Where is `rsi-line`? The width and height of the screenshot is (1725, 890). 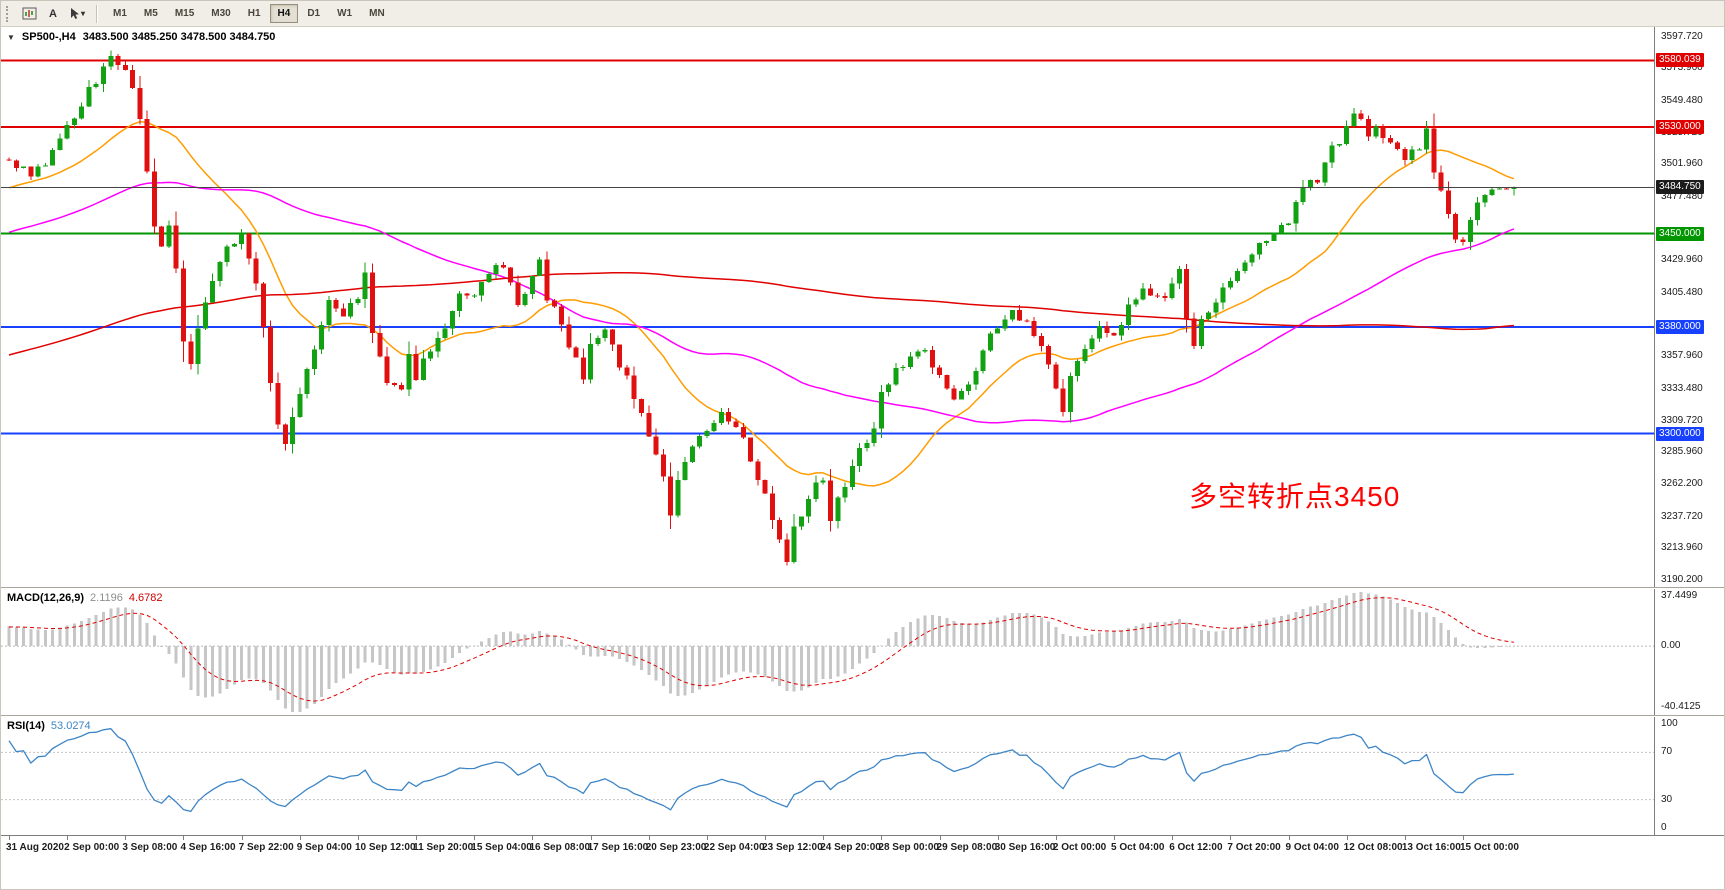
rsi-line is located at coordinates (761, 770).